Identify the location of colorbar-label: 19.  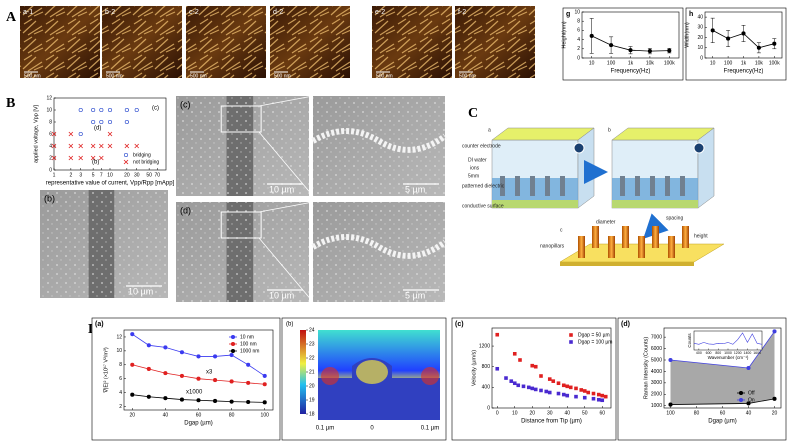
(312, 400).